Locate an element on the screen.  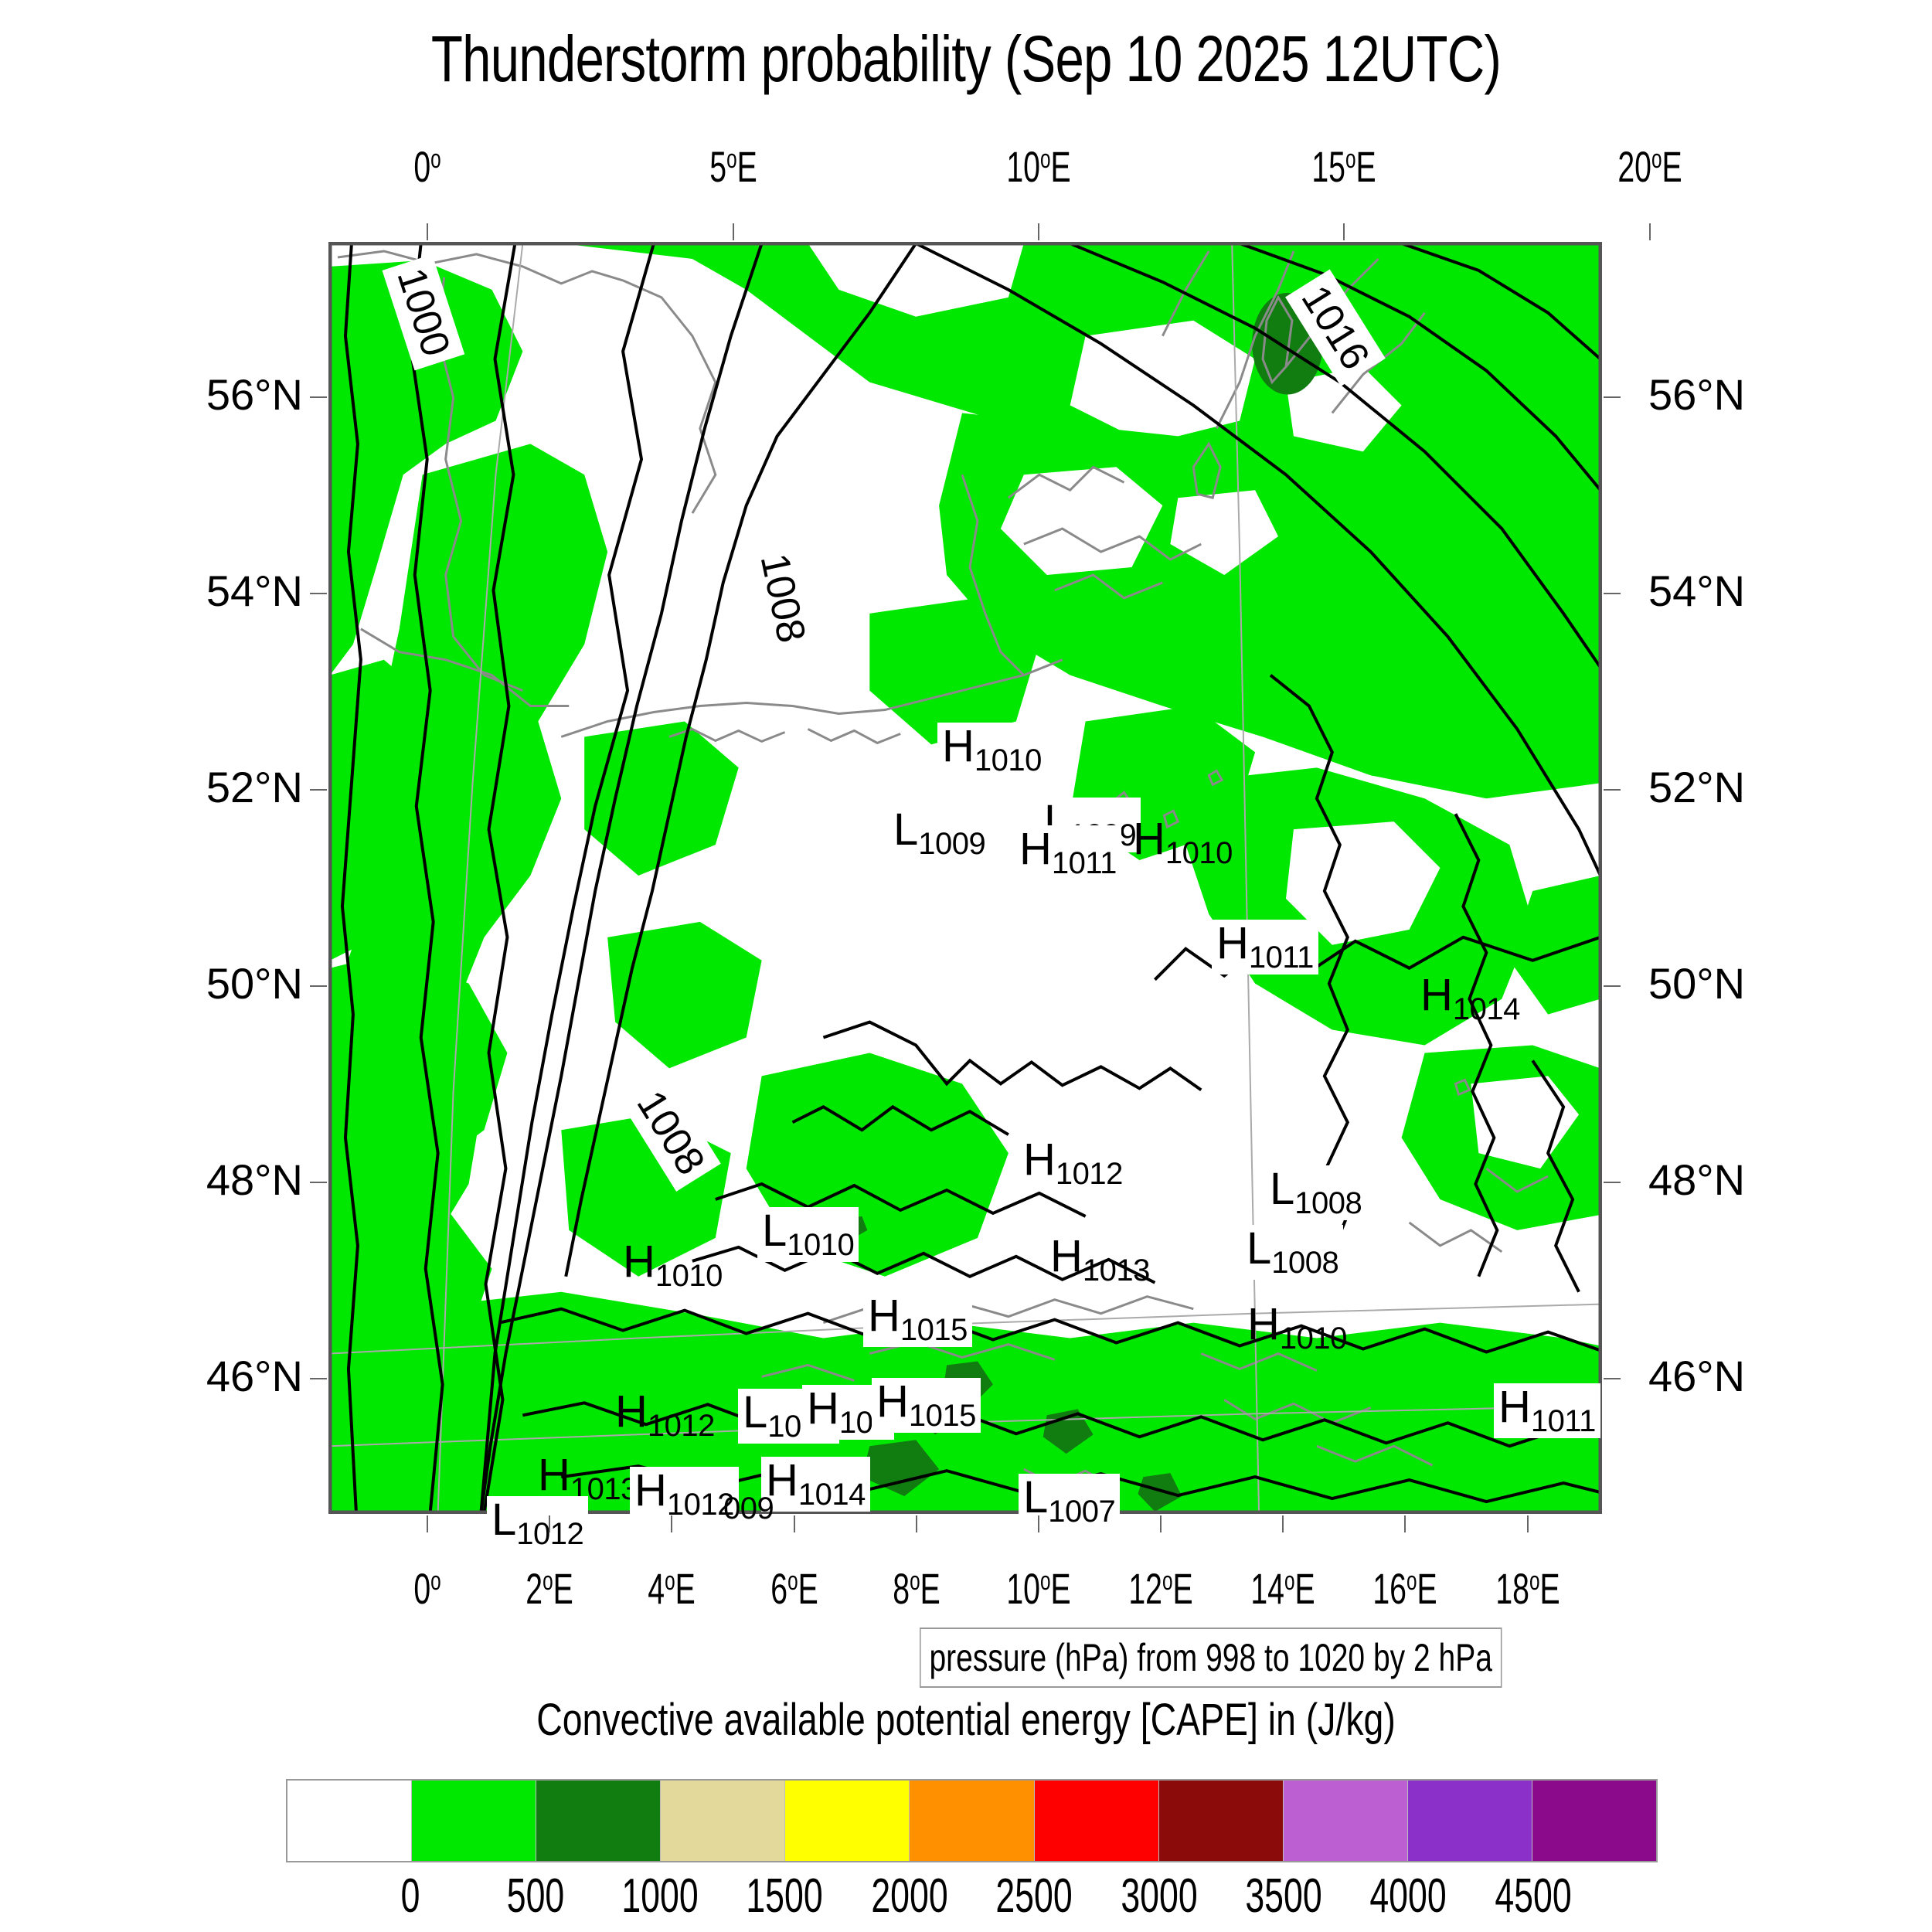
pressure-centre-value: 1009 is located at coordinates (952, 844).